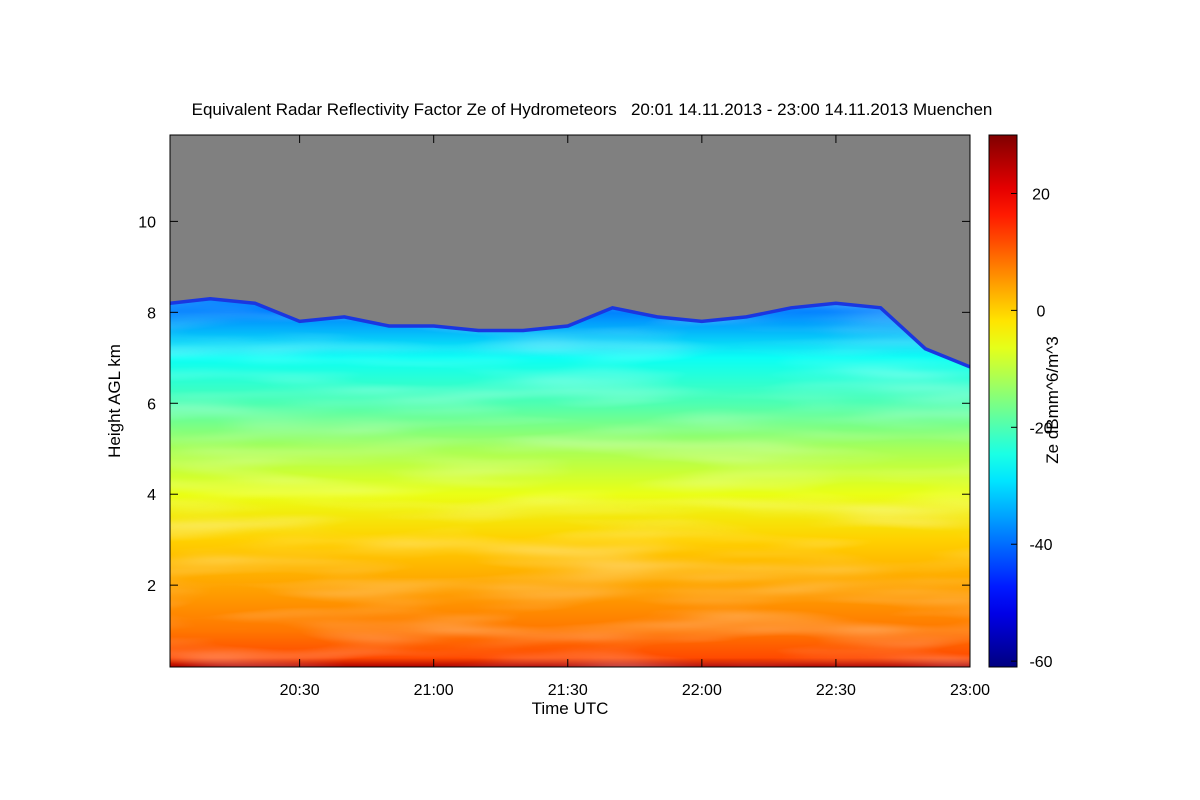 This screenshot has height=800, width=1200. I want to click on y-tick-label: 2, so click(151, 586).